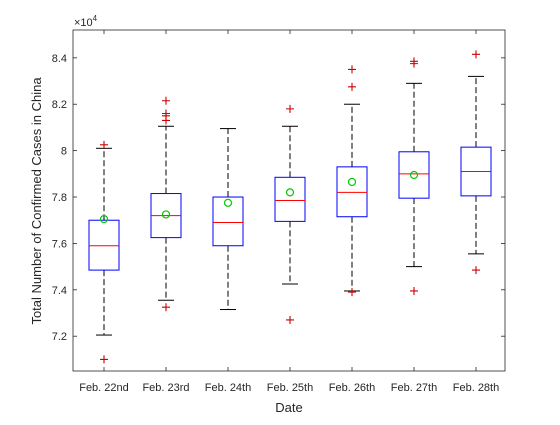 This screenshot has width=560, height=425. What do you see at coordinates (59, 244) in the screenshot?
I see `y-tick-label: 7.6` at bounding box center [59, 244].